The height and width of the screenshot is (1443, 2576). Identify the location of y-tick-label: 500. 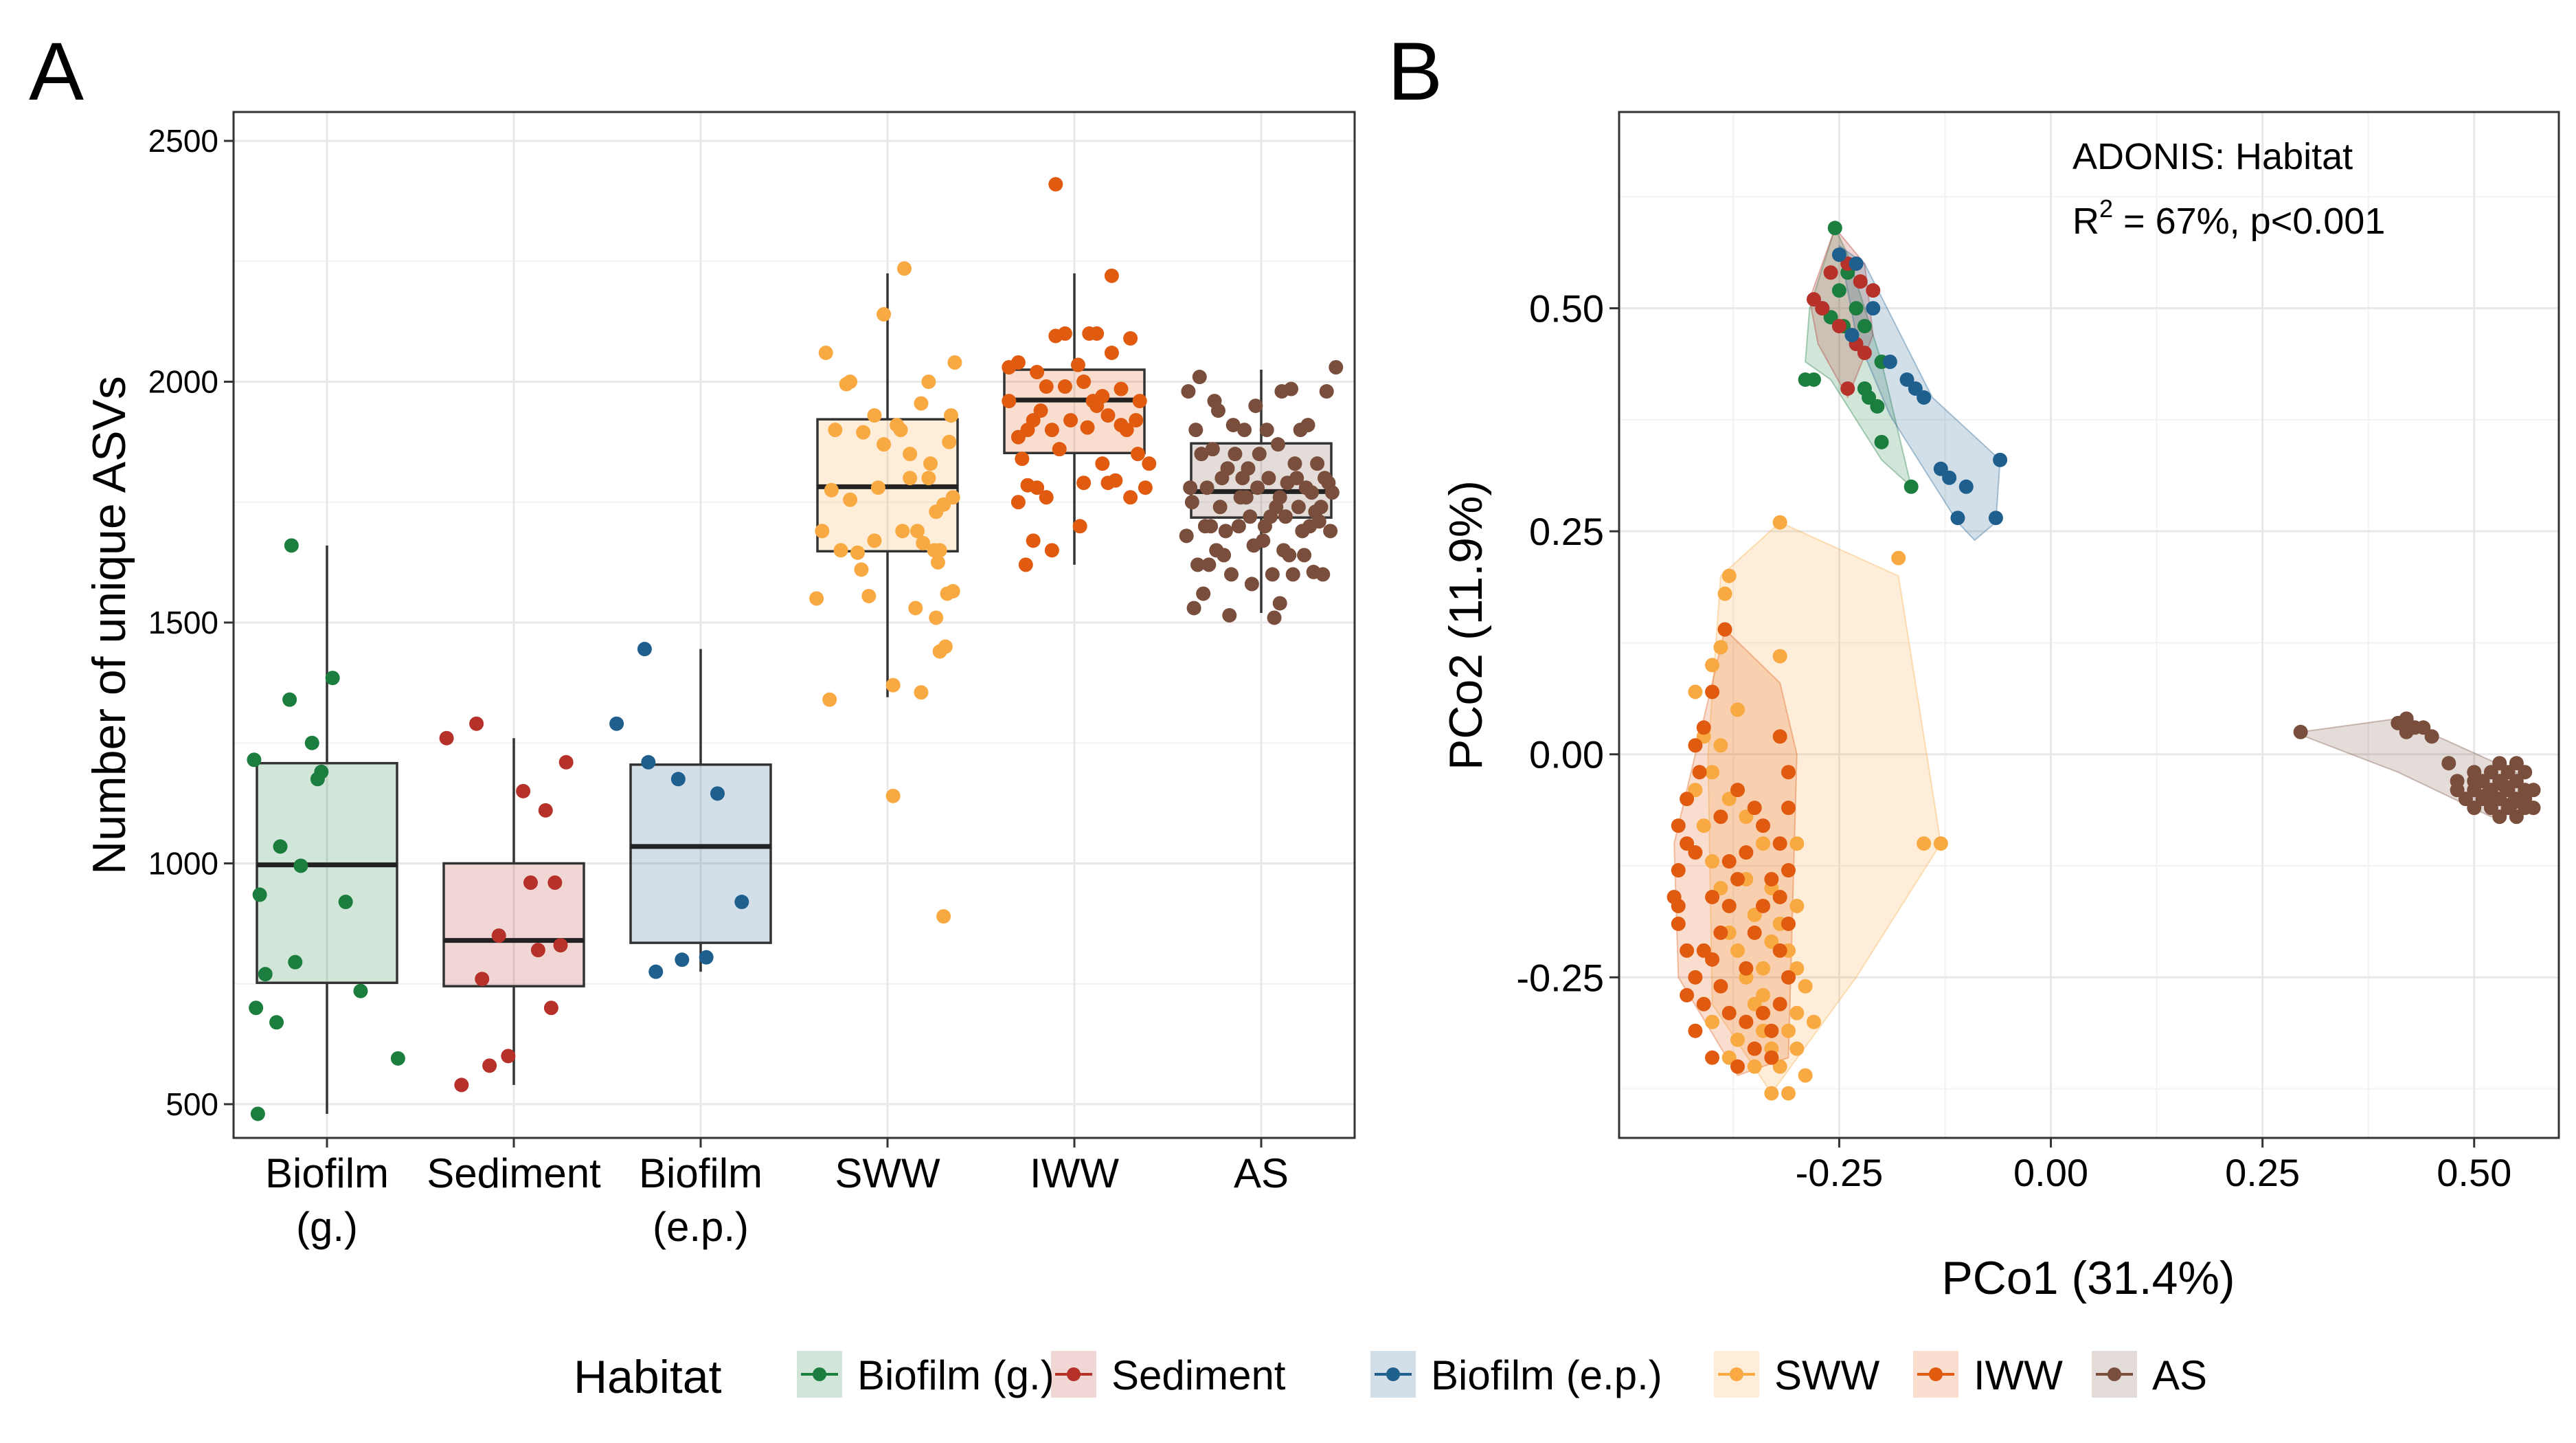
(192, 1104).